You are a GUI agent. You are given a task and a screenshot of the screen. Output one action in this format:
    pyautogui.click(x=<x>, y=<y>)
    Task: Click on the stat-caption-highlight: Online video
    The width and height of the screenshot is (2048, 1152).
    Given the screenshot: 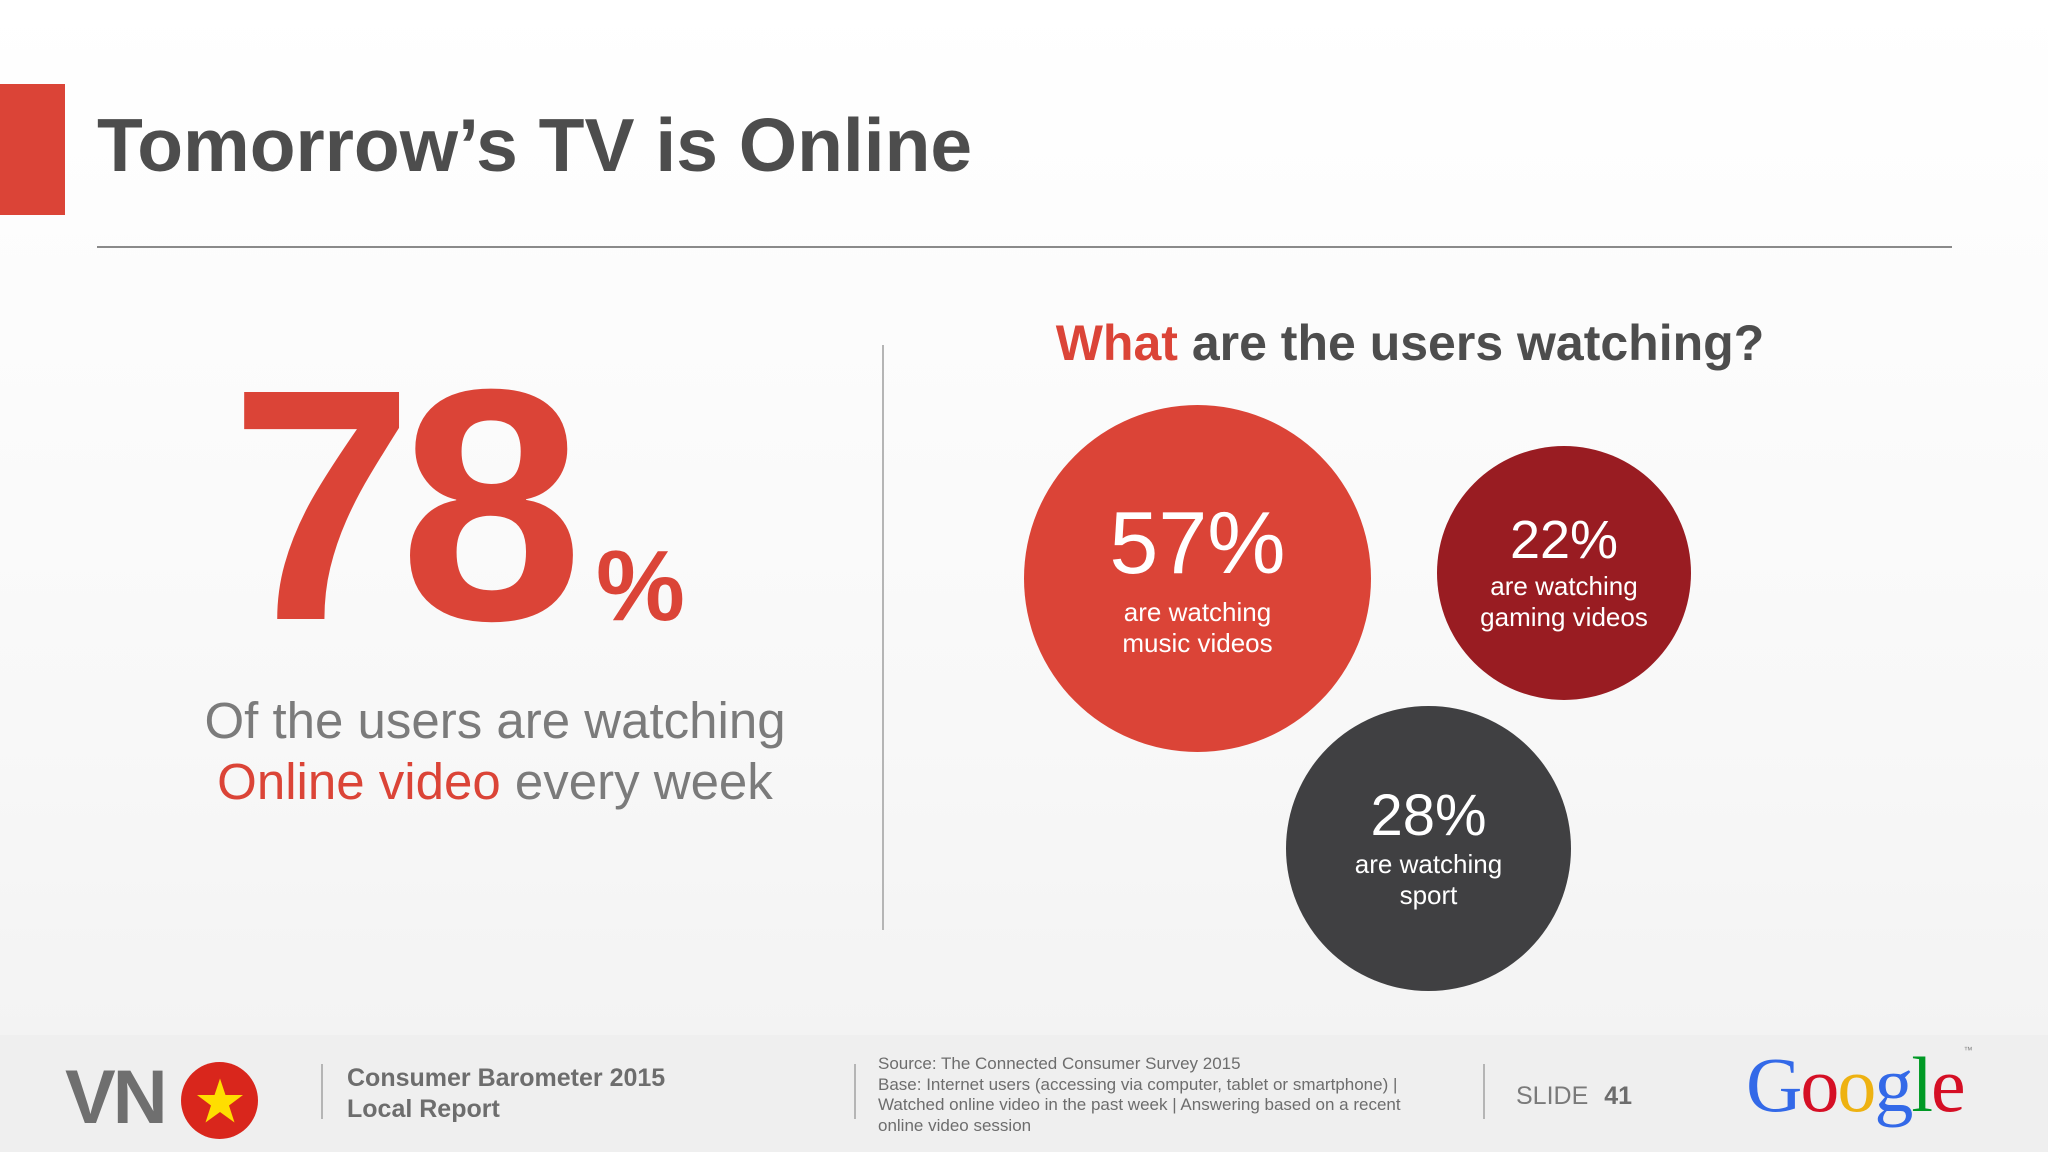 What is the action you would take?
    pyautogui.click(x=359, y=781)
    